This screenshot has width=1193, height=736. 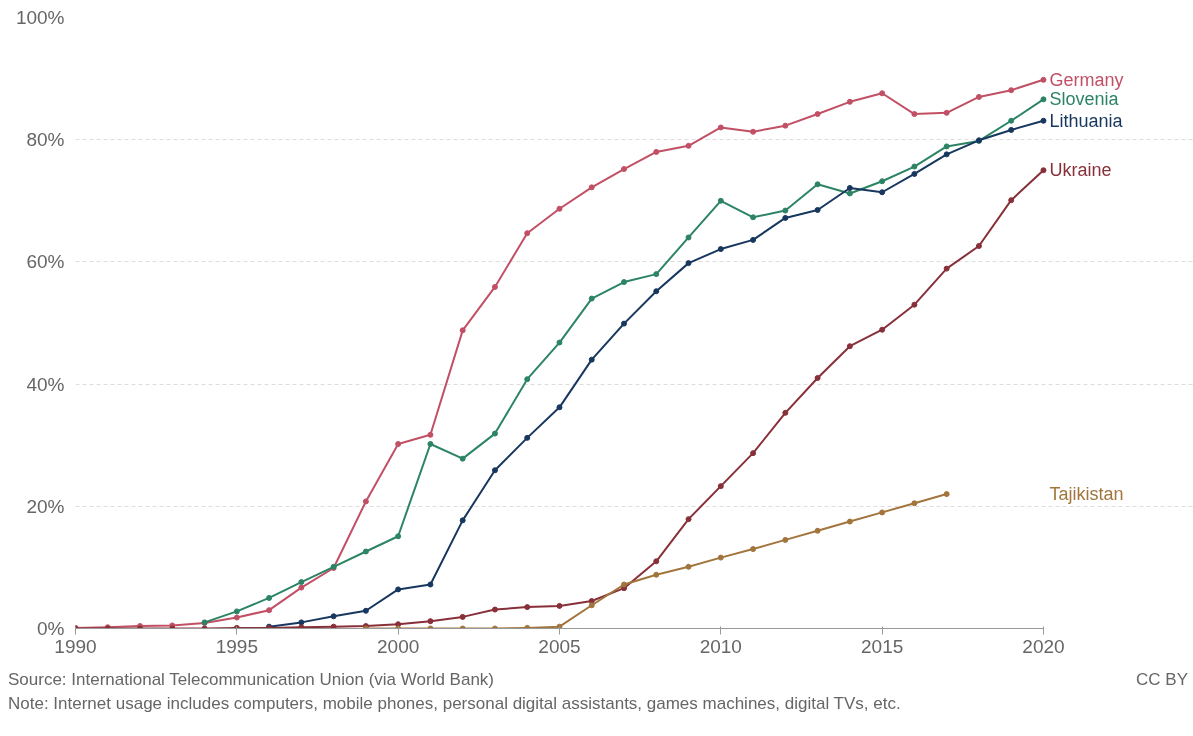 I want to click on series-label: Germany, so click(x=1086, y=79).